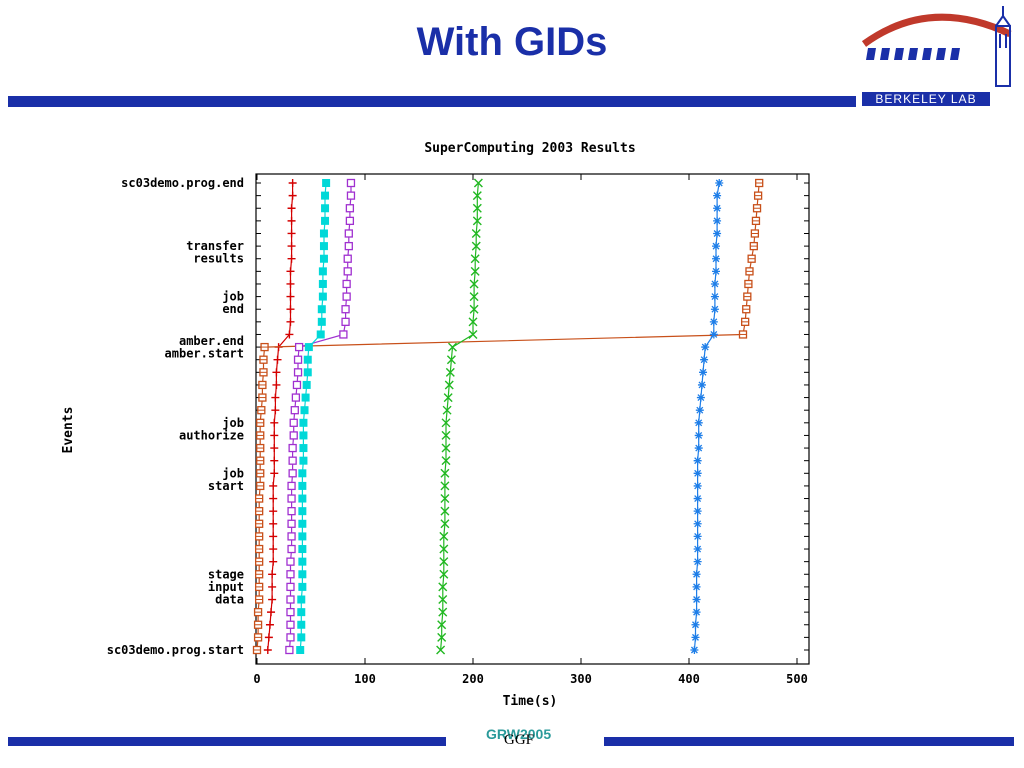 The image size is (1024, 768). I want to click on logo-windows-icon, so click(913, 54).